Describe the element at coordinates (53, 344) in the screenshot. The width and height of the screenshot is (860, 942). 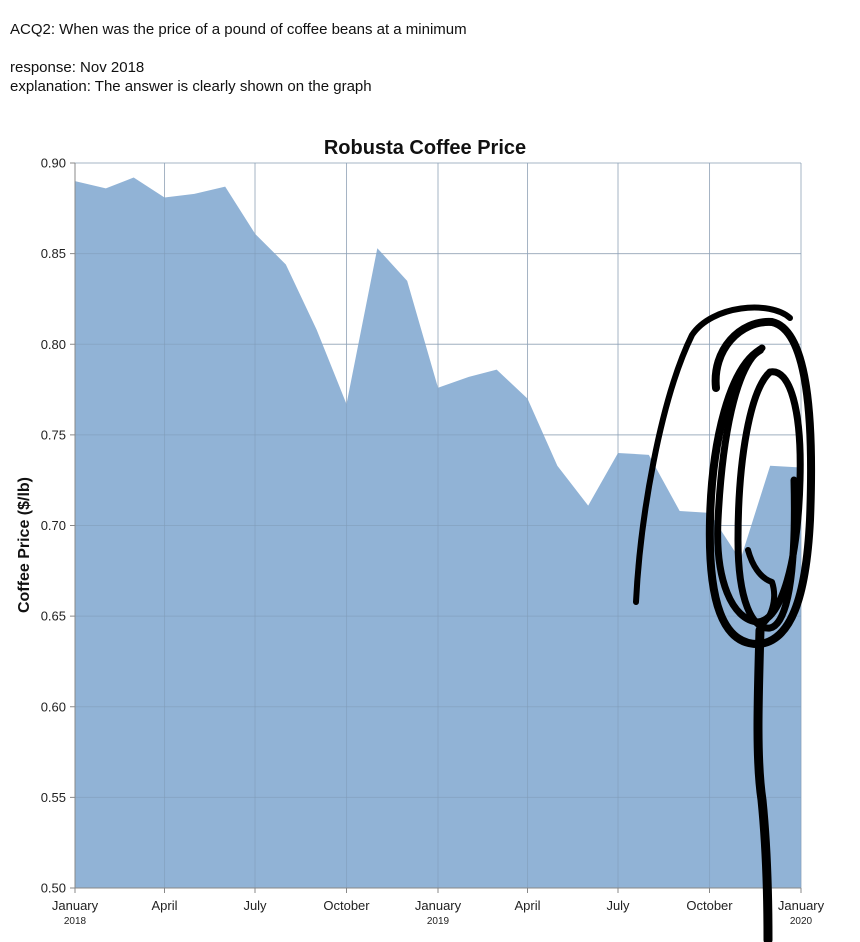
I see `y-tick-label-6: 0.80` at that location.